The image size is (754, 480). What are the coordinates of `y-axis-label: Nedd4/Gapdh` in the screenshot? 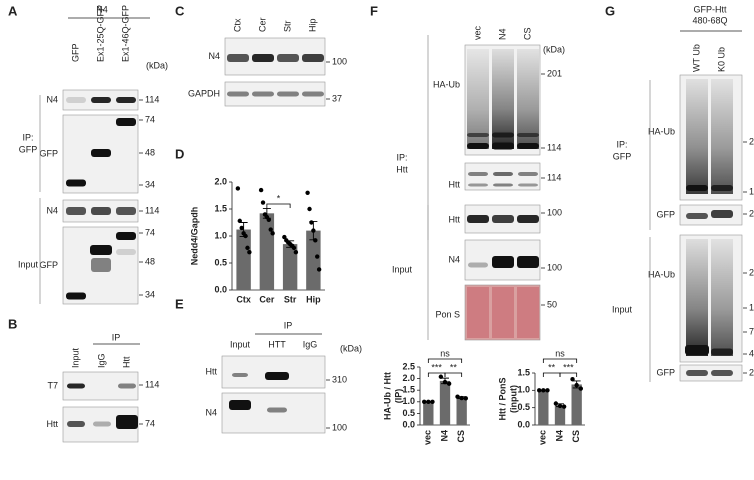 It's located at (194, 236).